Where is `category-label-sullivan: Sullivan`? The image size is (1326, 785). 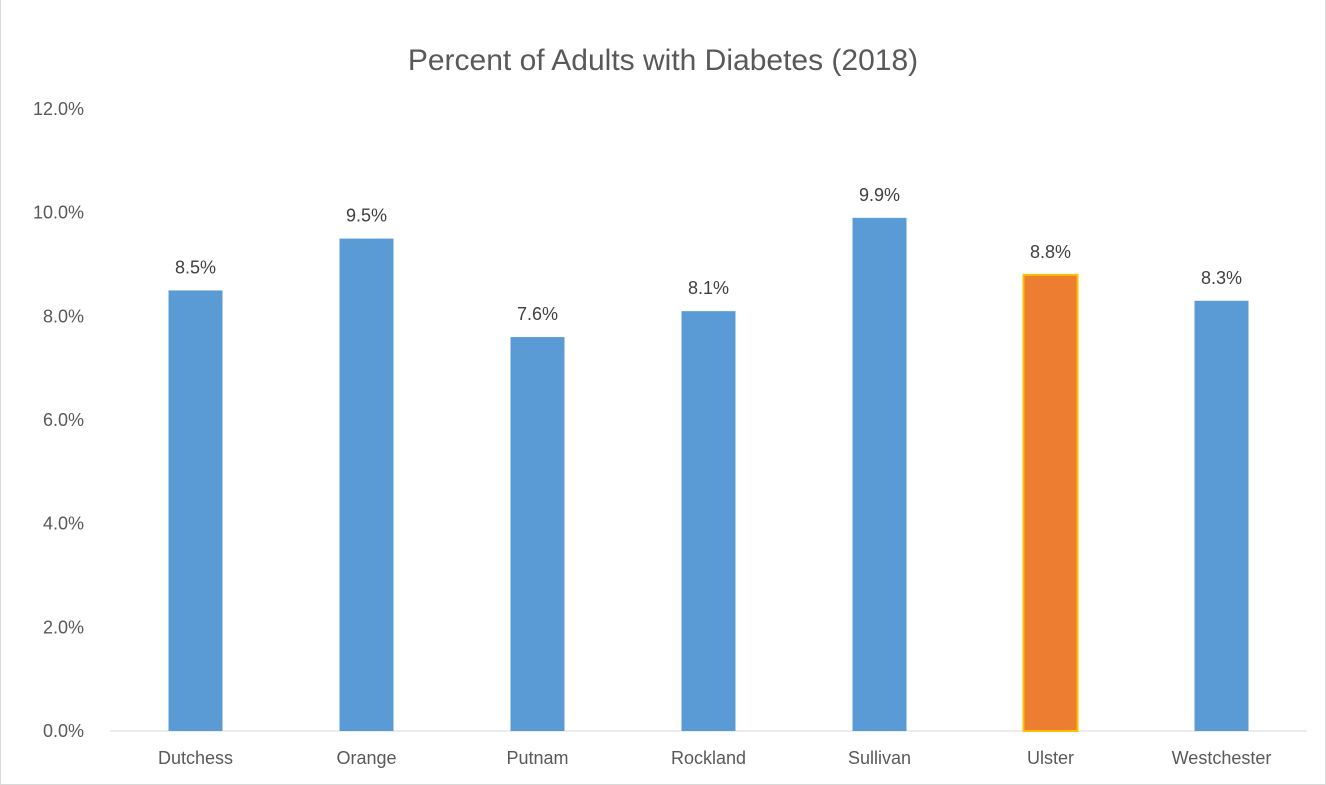
category-label-sullivan: Sullivan is located at coordinates (879, 758).